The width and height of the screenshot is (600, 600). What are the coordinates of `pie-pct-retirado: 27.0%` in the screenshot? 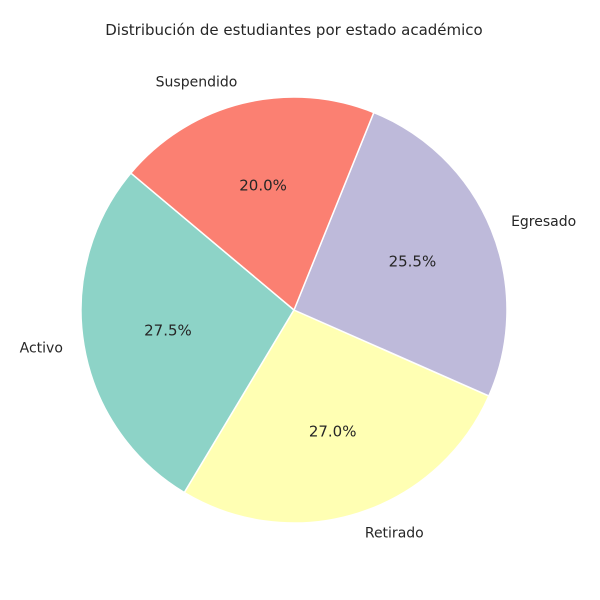 It's located at (333, 431).